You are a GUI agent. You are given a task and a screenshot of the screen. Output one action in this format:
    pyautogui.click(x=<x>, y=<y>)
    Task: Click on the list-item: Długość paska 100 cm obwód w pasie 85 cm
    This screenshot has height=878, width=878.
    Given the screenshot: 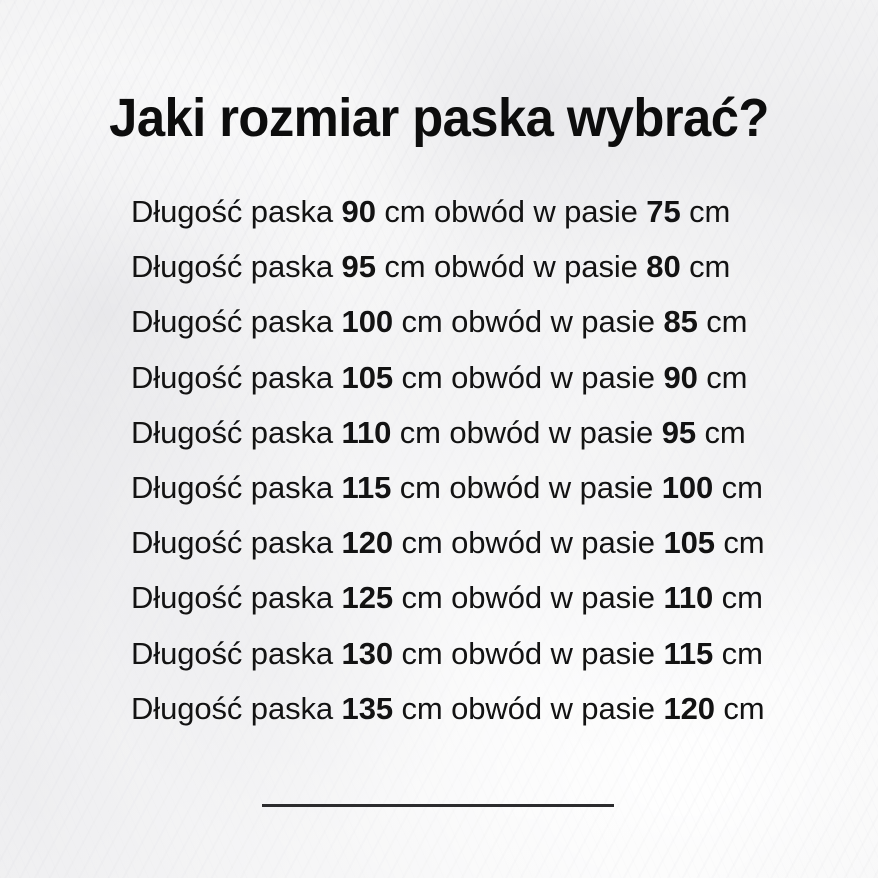 What is the action you would take?
    pyautogui.click(x=481, y=321)
    